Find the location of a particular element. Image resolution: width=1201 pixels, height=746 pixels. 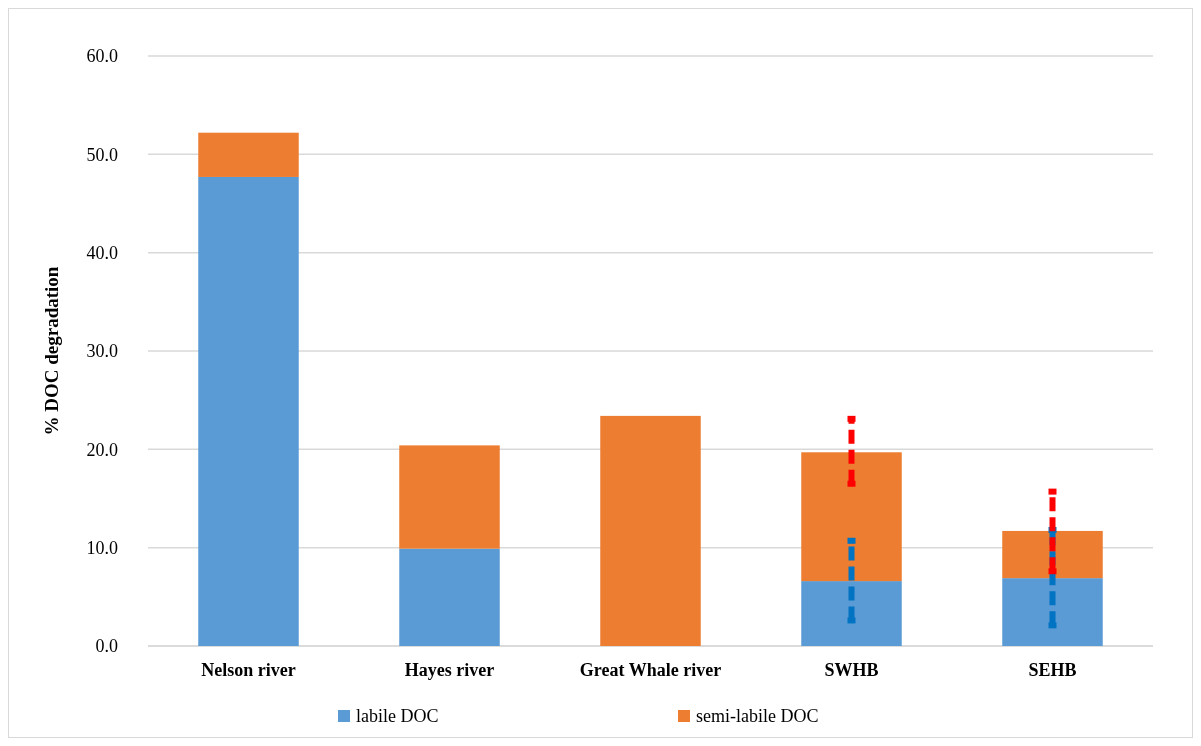

legend-label: labile DOC is located at coordinates (397, 716).